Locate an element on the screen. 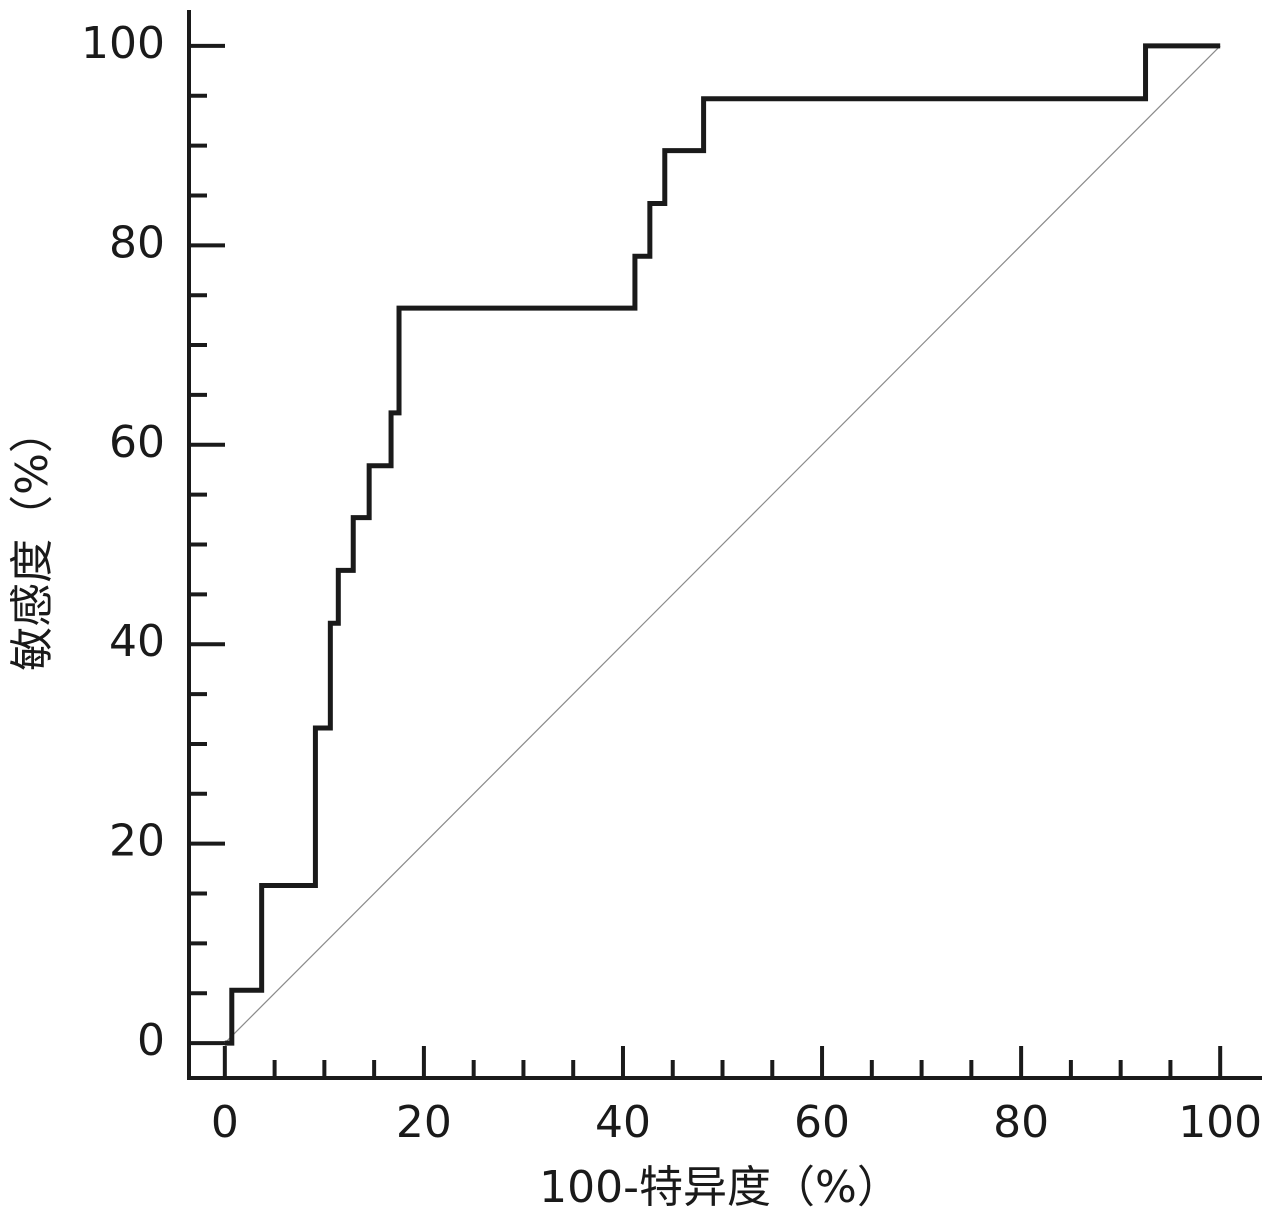 The width and height of the screenshot is (1282, 1219). x-tick-label: 0 is located at coordinates (225, 1122).